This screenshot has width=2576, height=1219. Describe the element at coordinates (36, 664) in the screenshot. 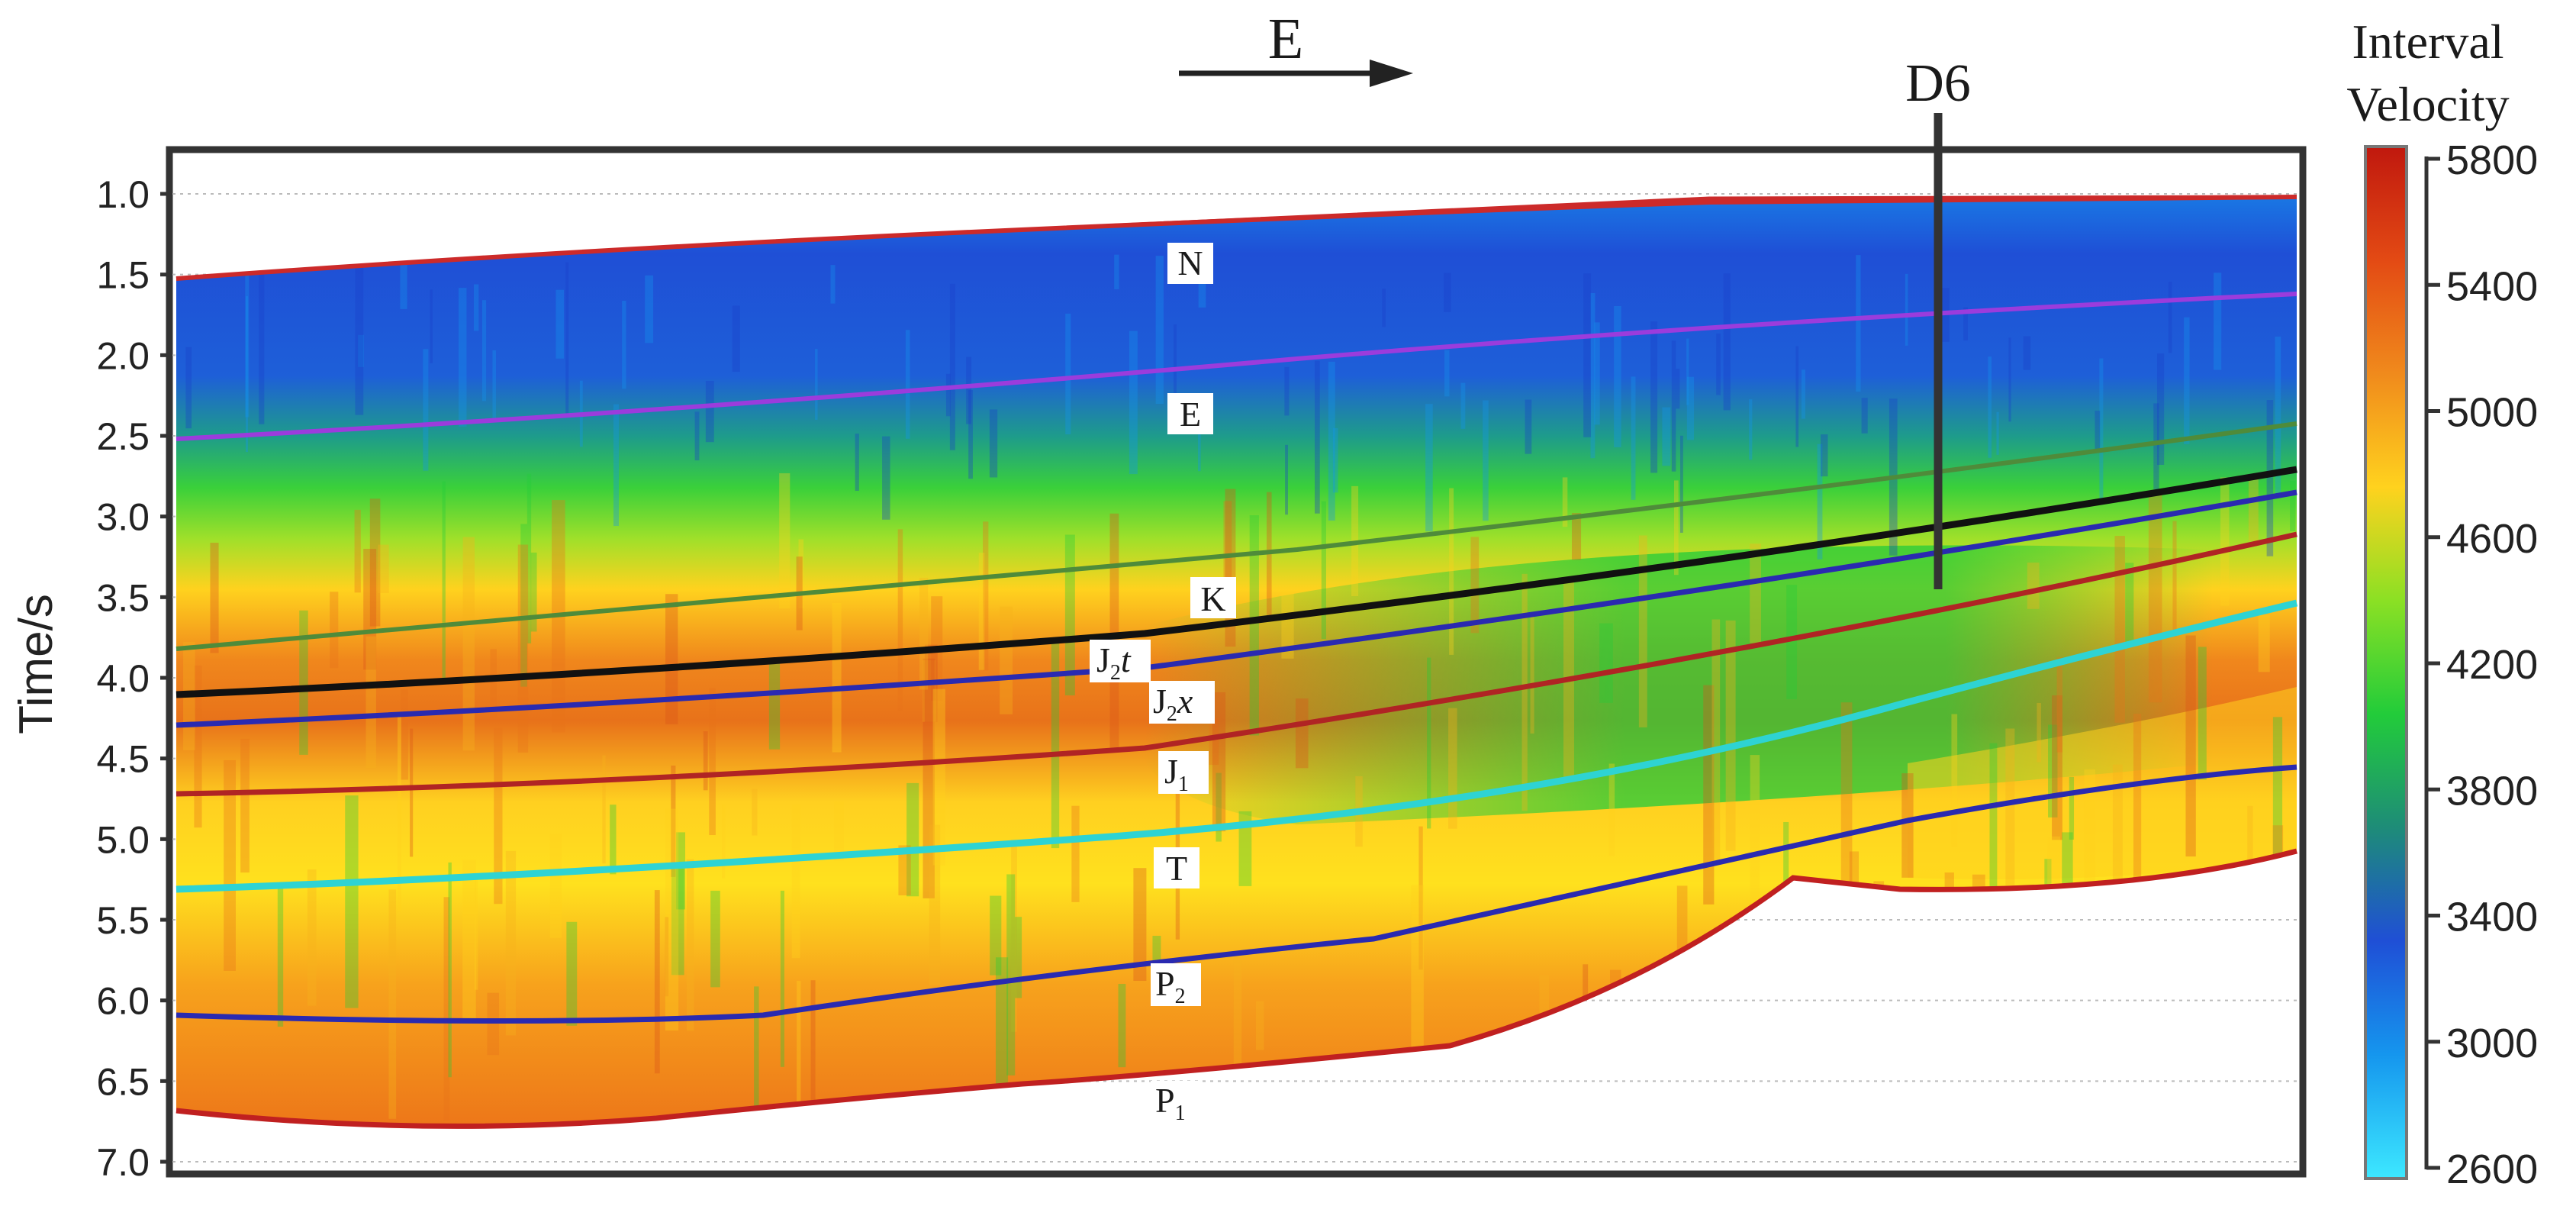

I see `y-axis-label: Time/s` at that location.